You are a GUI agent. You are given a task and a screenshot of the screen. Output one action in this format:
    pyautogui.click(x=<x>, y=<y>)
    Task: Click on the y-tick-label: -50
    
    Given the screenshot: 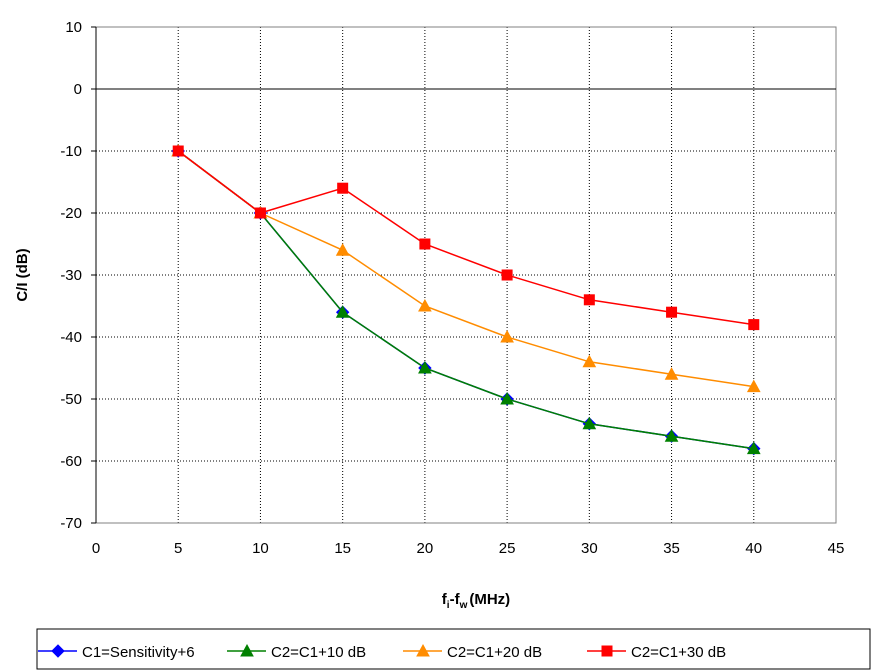 What is the action you would take?
    pyautogui.click(x=71, y=399)
    